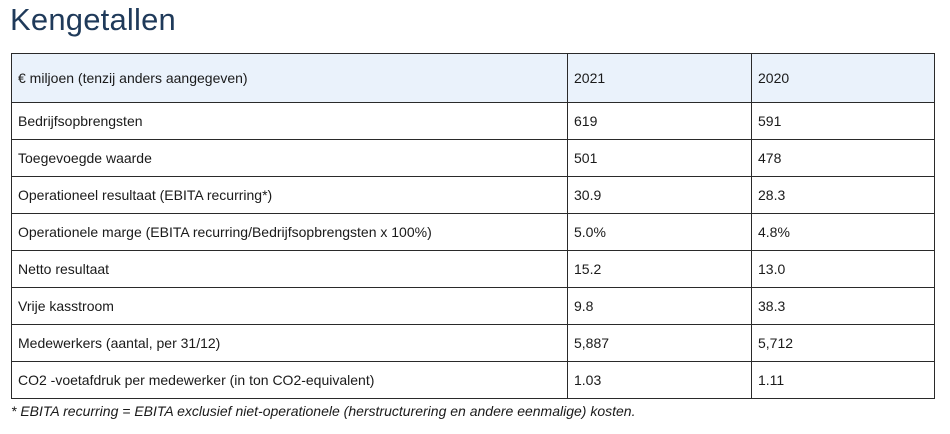  Describe the element at coordinates (289, 343) in the screenshot. I see `row-label: Medewerkers (aantal, per 31/12)` at that location.